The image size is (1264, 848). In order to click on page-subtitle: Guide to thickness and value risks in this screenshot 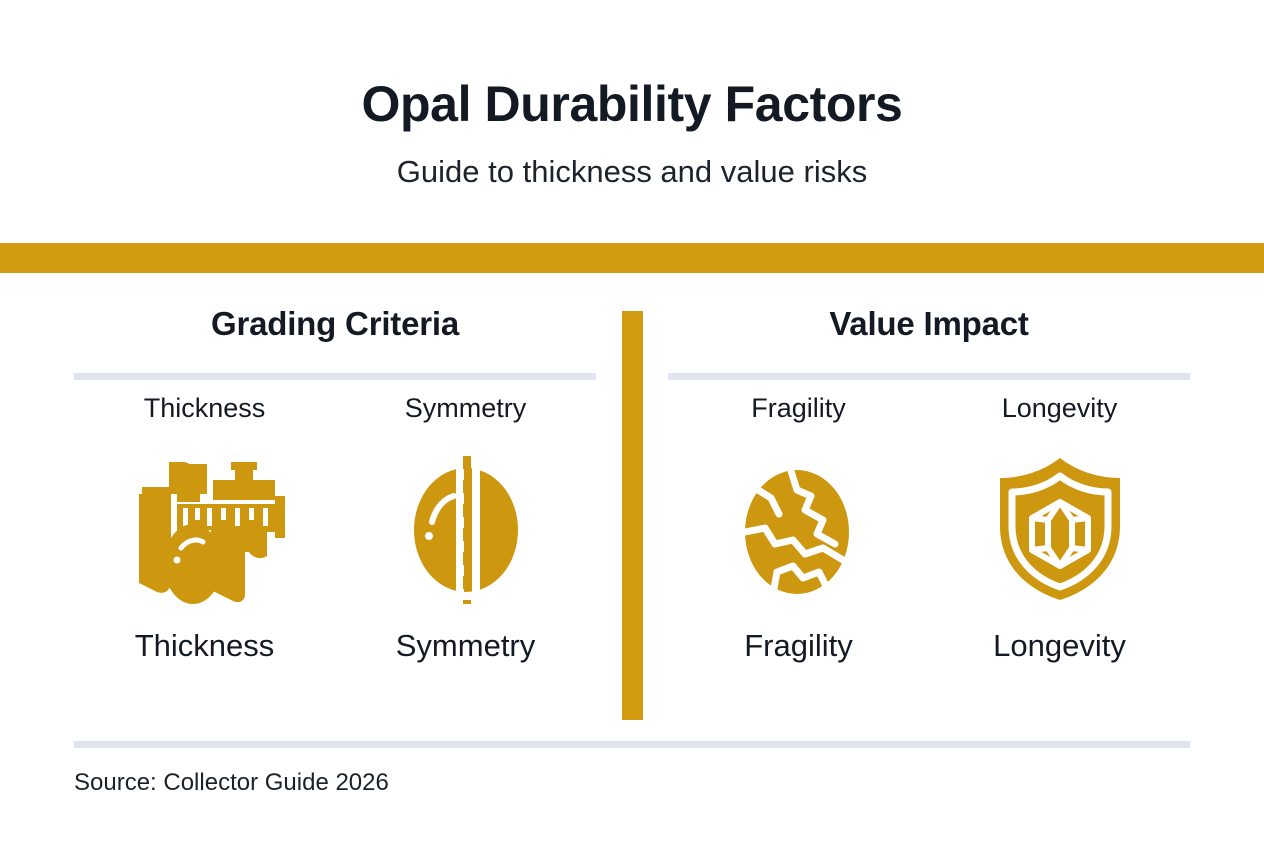, I will do `click(632, 171)`.